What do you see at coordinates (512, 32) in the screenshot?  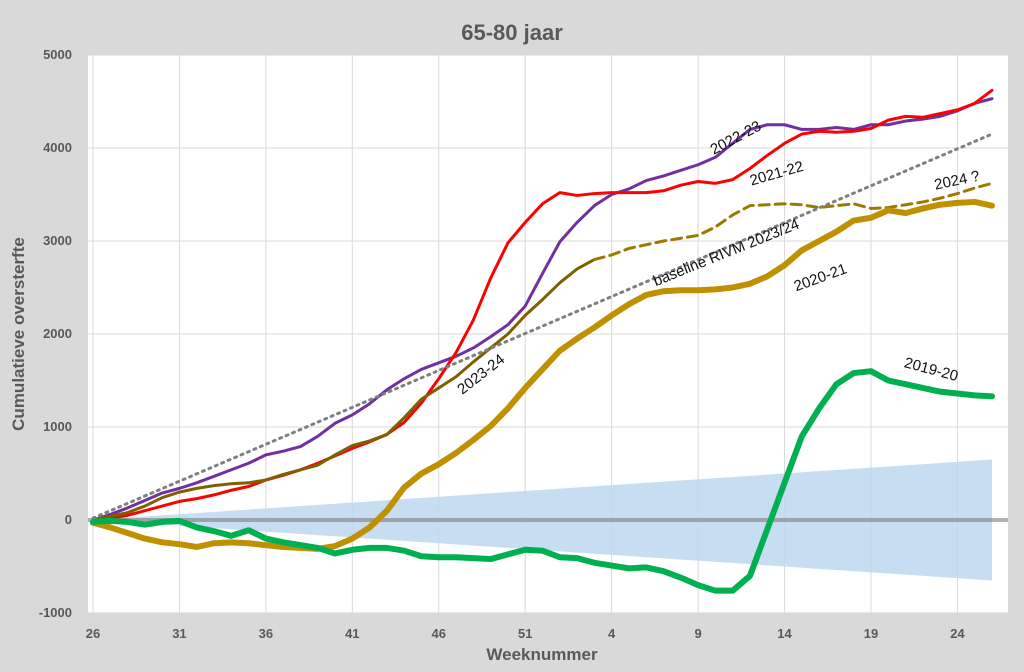 I see `chart-title: 65-80 jaar` at bounding box center [512, 32].